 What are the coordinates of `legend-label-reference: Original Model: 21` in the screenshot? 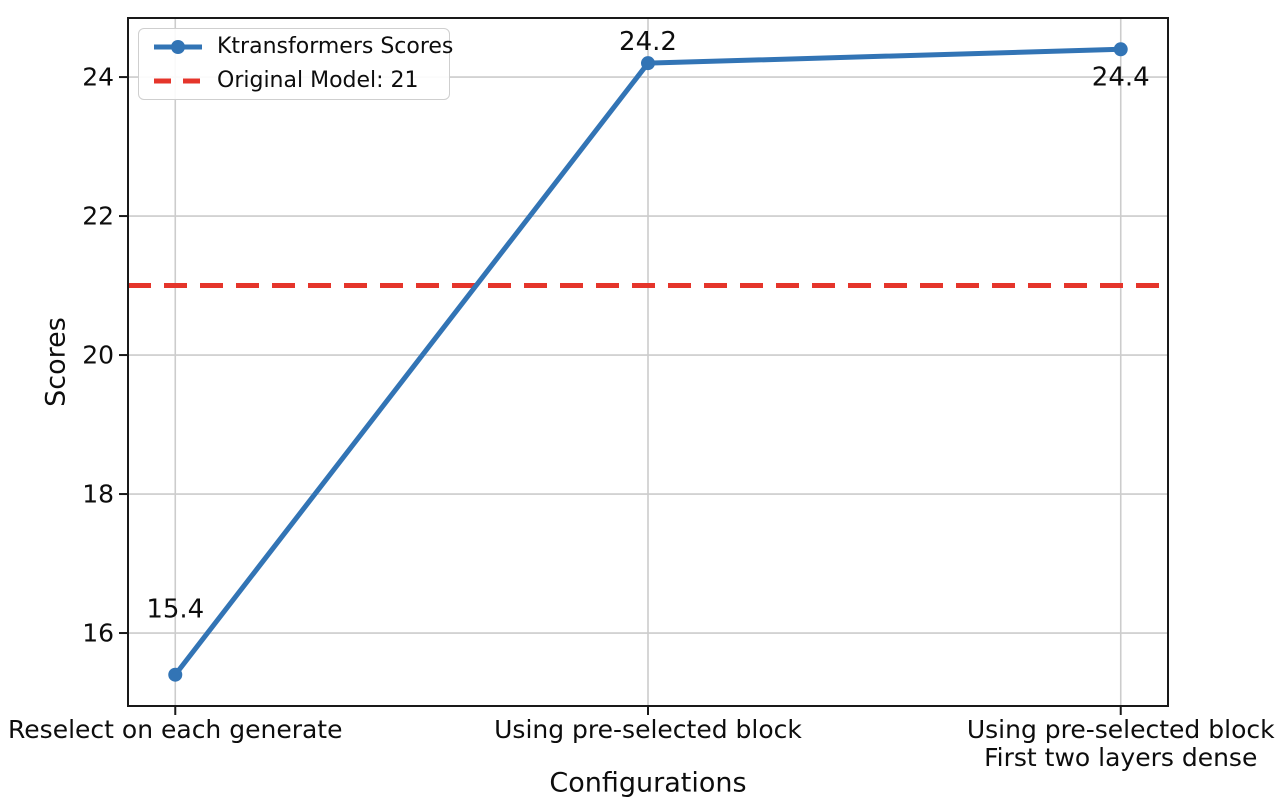 It's located at (318, 80).